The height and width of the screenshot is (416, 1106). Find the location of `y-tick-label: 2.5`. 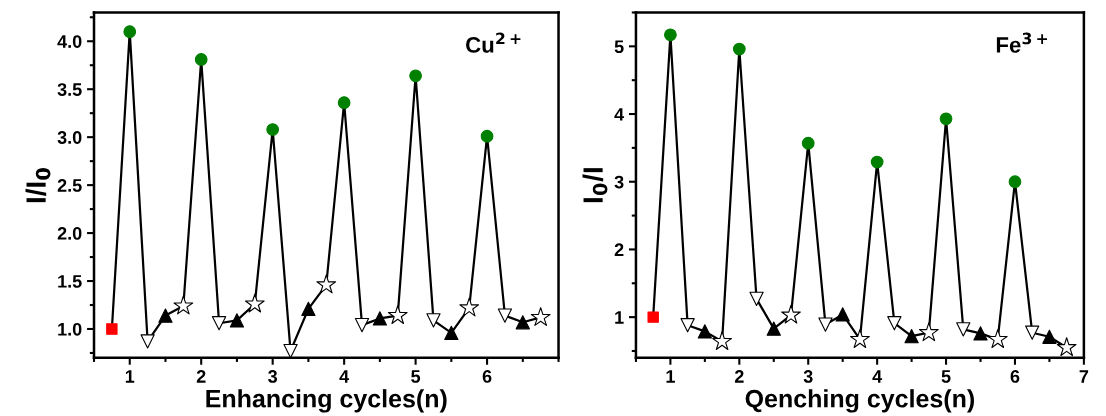

y-tick-label: 2.5 is located at coordinates (69, 185).